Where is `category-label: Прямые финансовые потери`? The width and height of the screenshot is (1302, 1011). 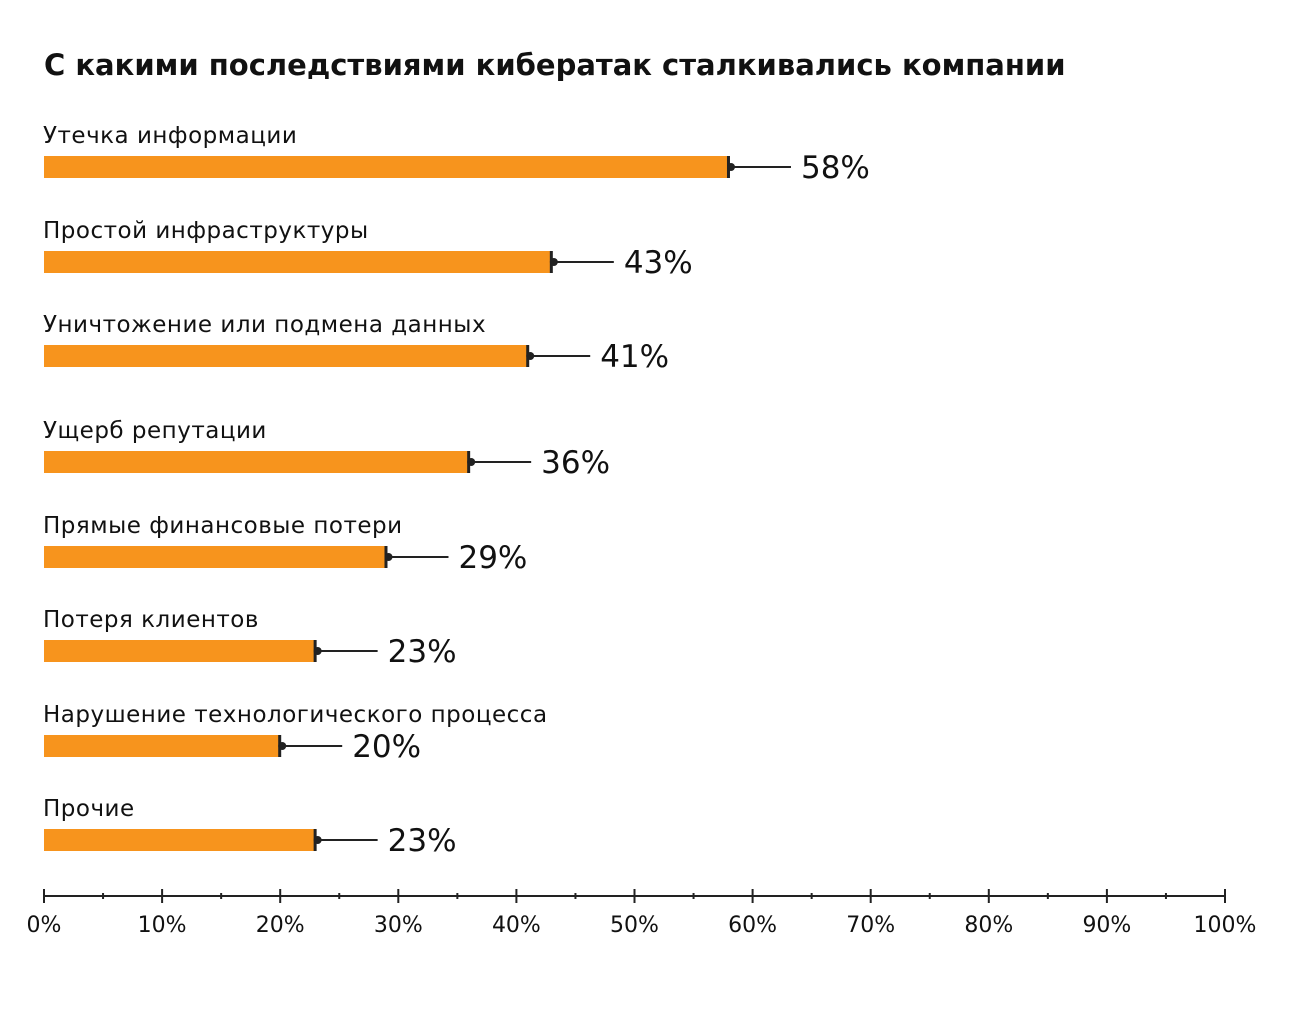 category-label: Прямые финансовые потери is located at coordinates (223, 526).